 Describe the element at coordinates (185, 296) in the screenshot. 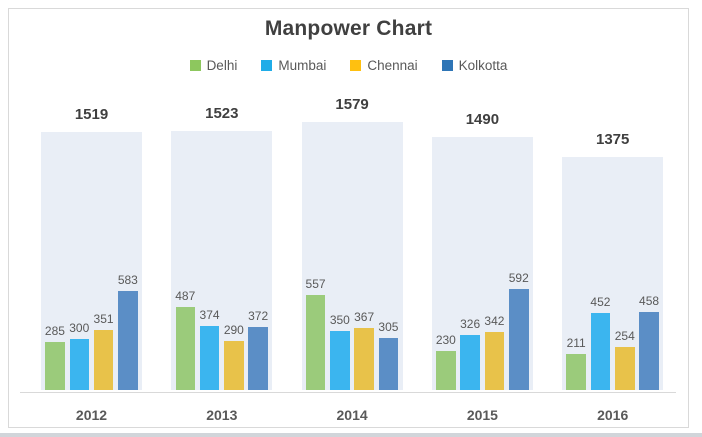

I see `bar-value-label: 487` at that location.